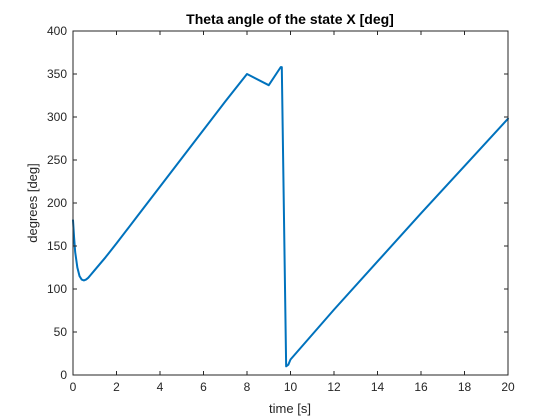 The width and height of the screenshot is (560, 420). What do you see at coordinates (247, 387) in the screenshot?
I see `x-tick-label: 8` at bounding box center [247, 387].